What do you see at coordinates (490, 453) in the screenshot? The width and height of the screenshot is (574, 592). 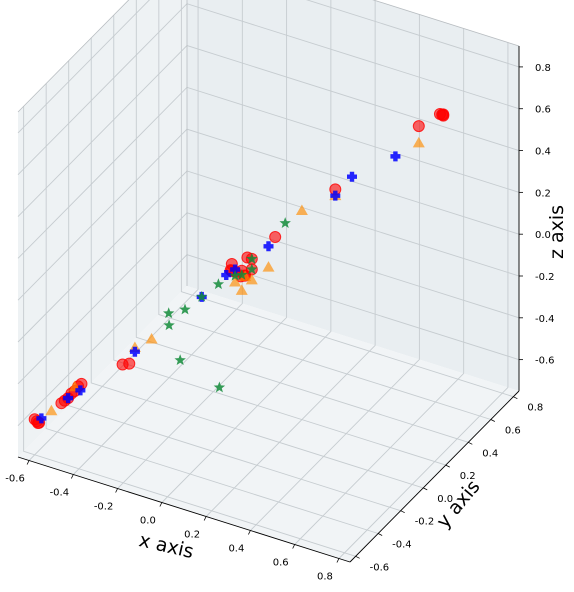 I see `y-tick-label: 0.4` at bounding box center [490, 453].